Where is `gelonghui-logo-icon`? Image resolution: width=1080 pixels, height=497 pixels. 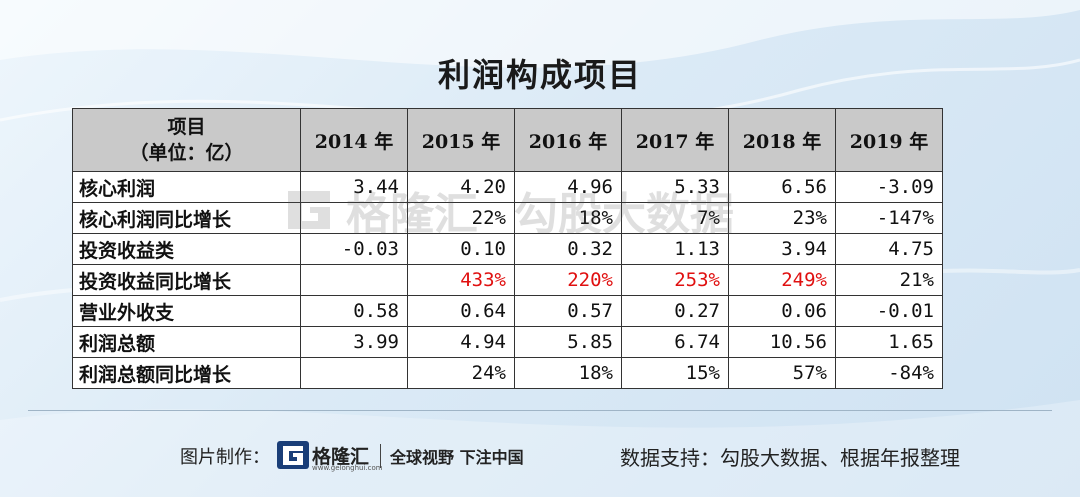 gelonghui-logo-icon is located at coordinates (293, 455).